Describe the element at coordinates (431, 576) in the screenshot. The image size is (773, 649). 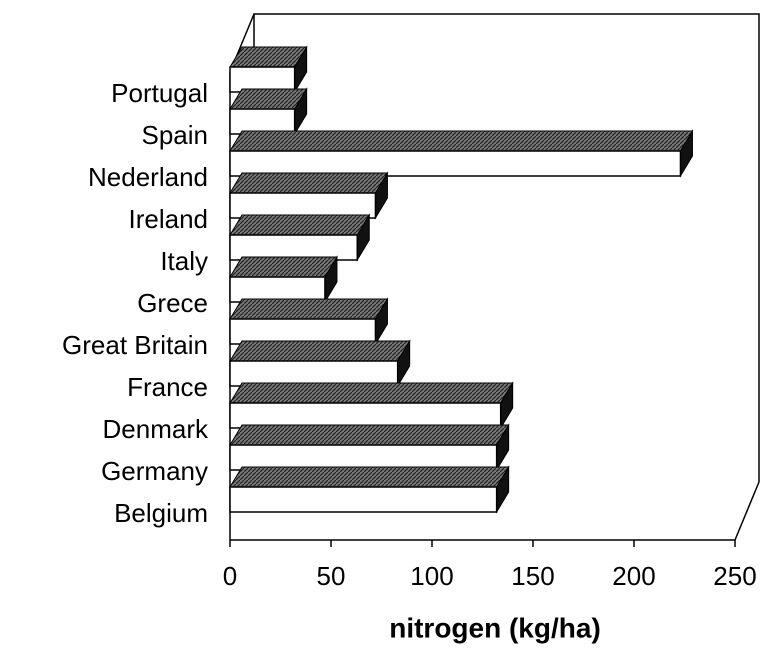
I see `x-tick-label: 100` at that location.